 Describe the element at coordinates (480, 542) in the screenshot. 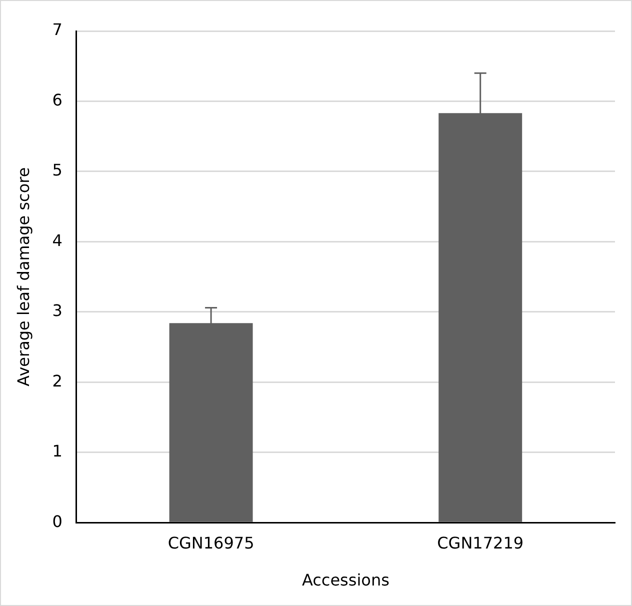

I see `x-tick-label: CGN17219` at that location.